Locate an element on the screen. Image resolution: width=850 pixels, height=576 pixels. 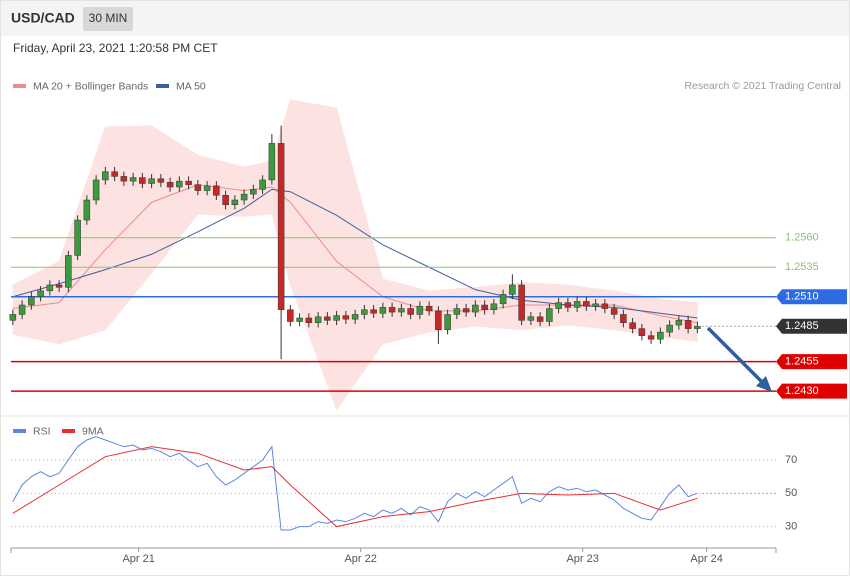
y-tick-label: 30 is located at coordinates (791, 527).